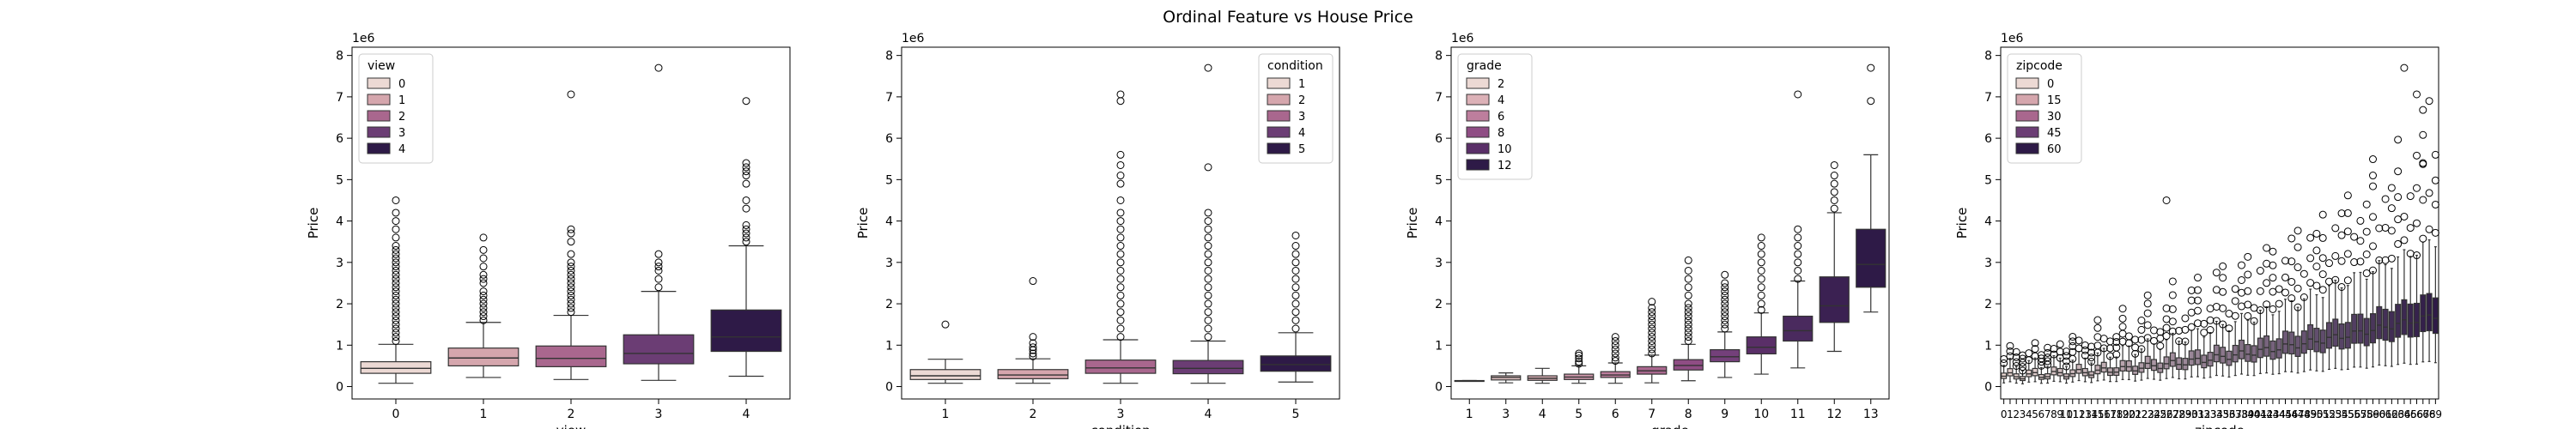 Image resolution: width=2576 pixels, height=429 pixels. Describe the element at coordinates (889, 222) in the screenshot. I see `y-tick-label: 4` at that location.